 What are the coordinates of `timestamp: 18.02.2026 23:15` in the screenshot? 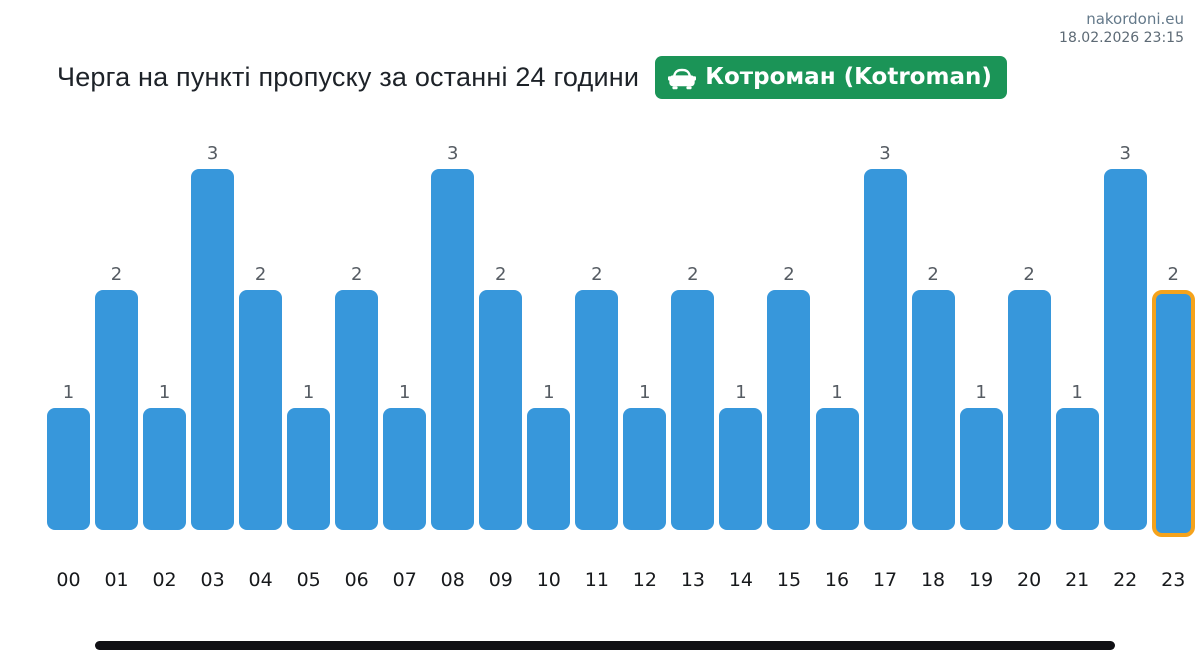 It's located at (1121, 38).